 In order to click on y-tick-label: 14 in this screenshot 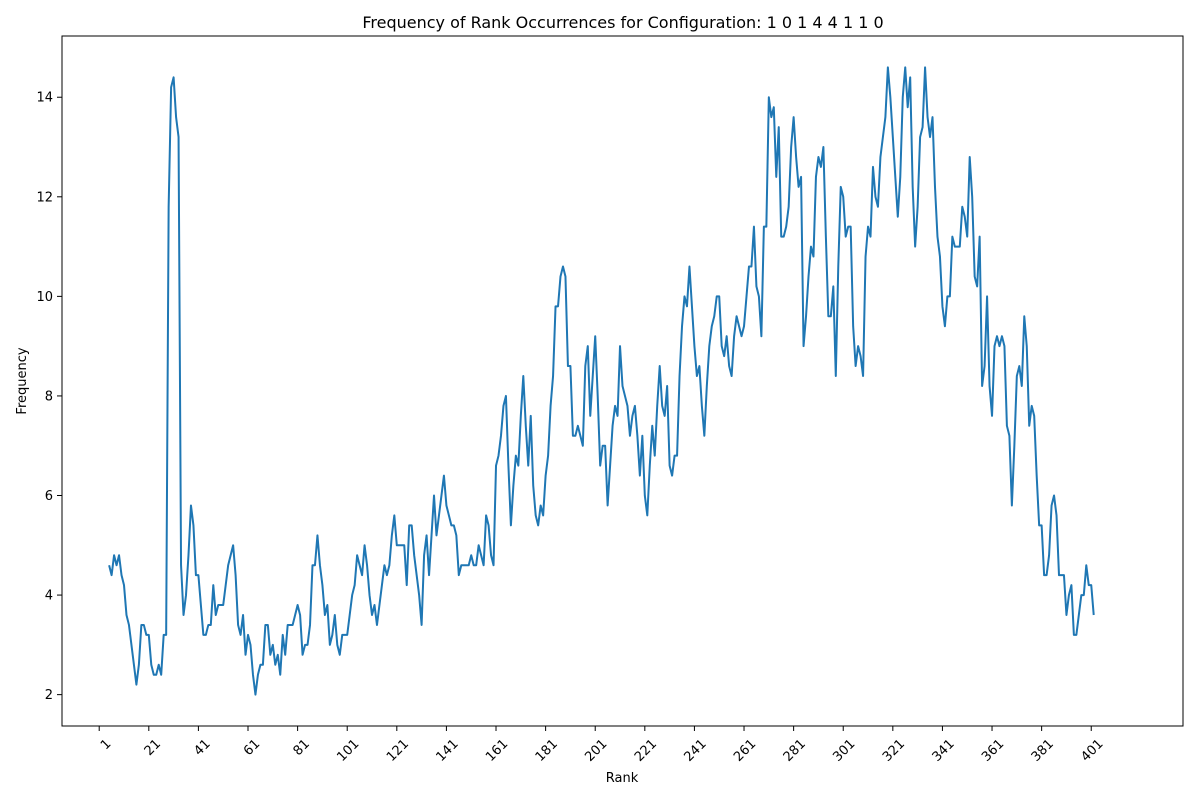, I will do `click(44, 98)`.